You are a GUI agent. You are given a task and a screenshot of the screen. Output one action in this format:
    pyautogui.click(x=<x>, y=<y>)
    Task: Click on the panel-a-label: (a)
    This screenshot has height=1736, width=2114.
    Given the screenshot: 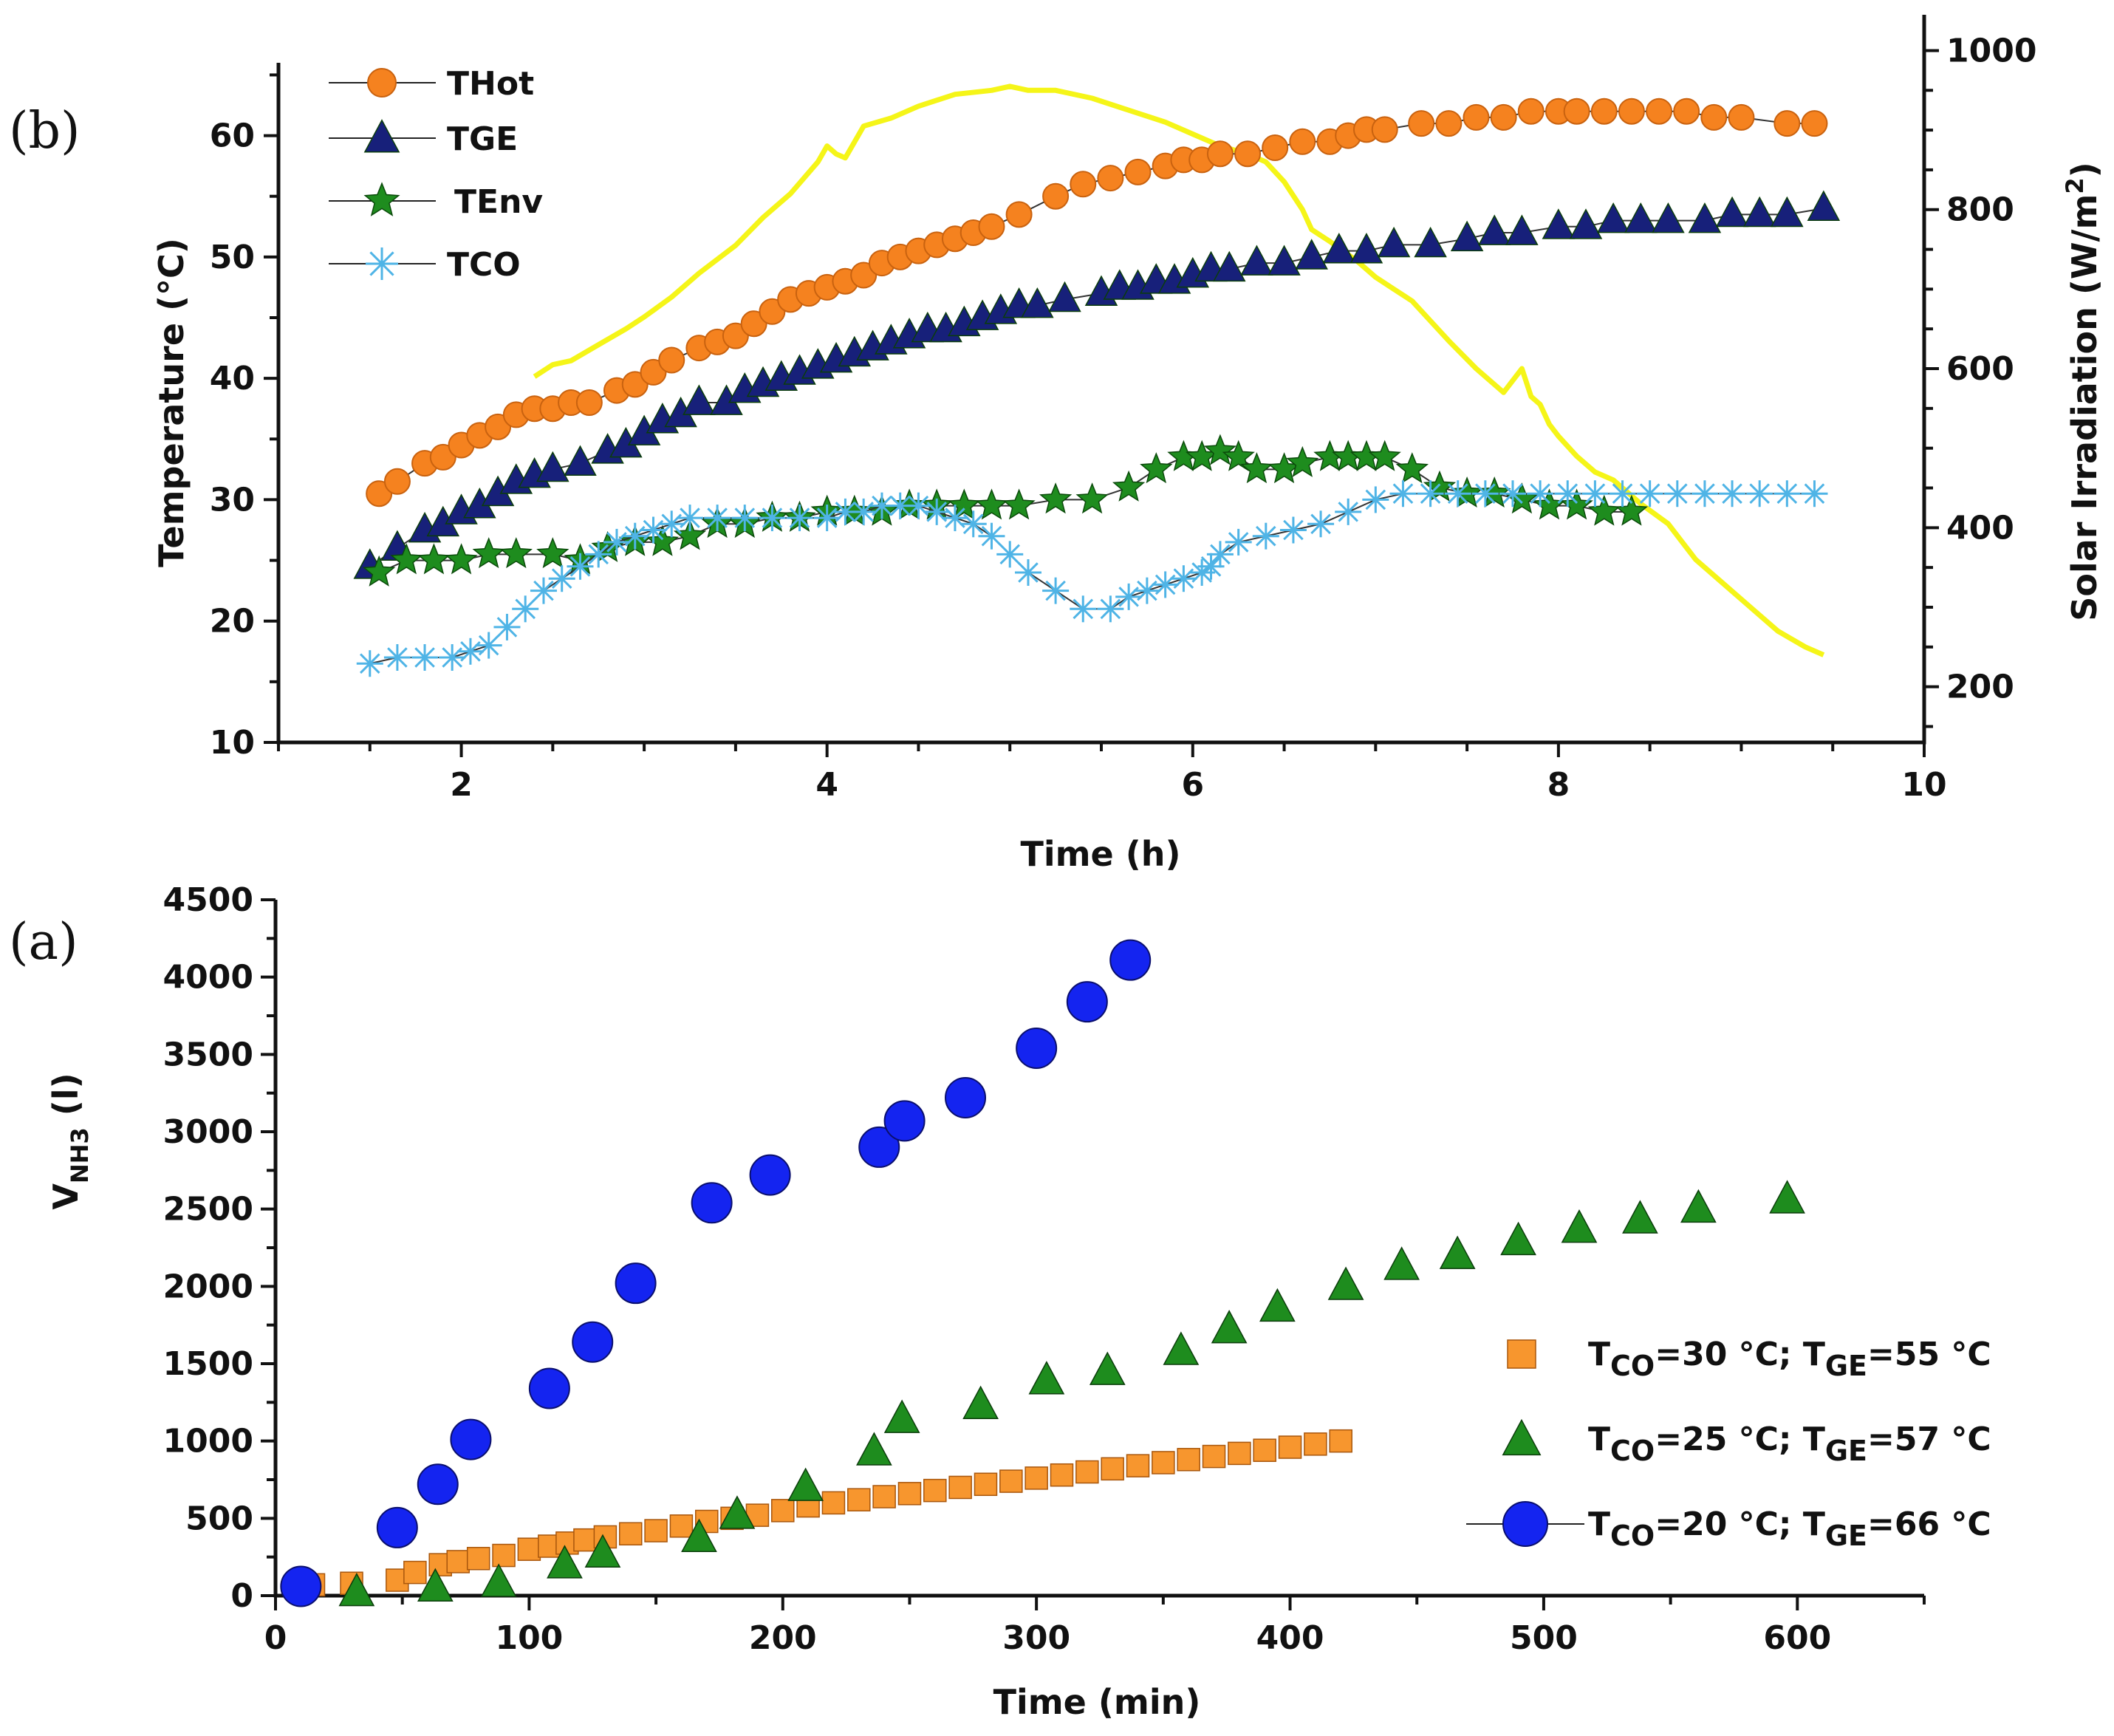 What is the action you would take?
    pyautogui.click(x=43, y=942)
    